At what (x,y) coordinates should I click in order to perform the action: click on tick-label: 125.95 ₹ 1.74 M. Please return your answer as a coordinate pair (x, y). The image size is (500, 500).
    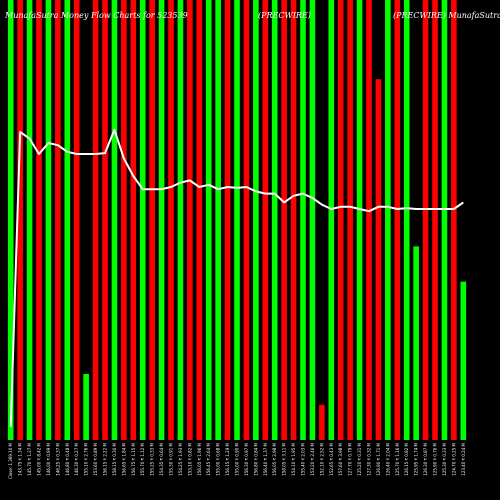
    Looking at the image, I should click on (416, 458).